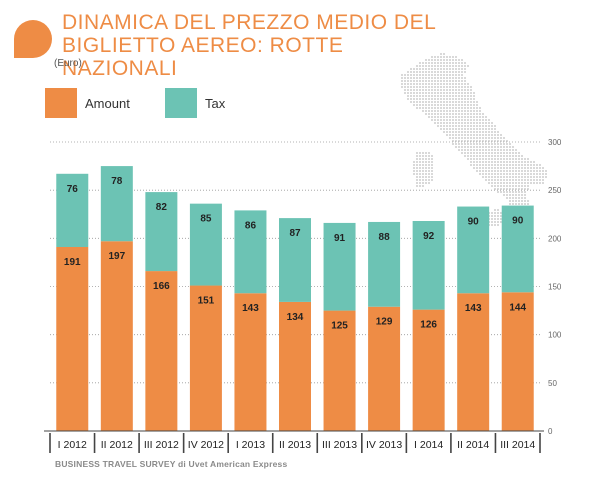 The image size is (600, 486). What do you see at coordinates (161, 286) in the screenshot?
I see `data-label-amount: 166` at bounding box center [161, 286].